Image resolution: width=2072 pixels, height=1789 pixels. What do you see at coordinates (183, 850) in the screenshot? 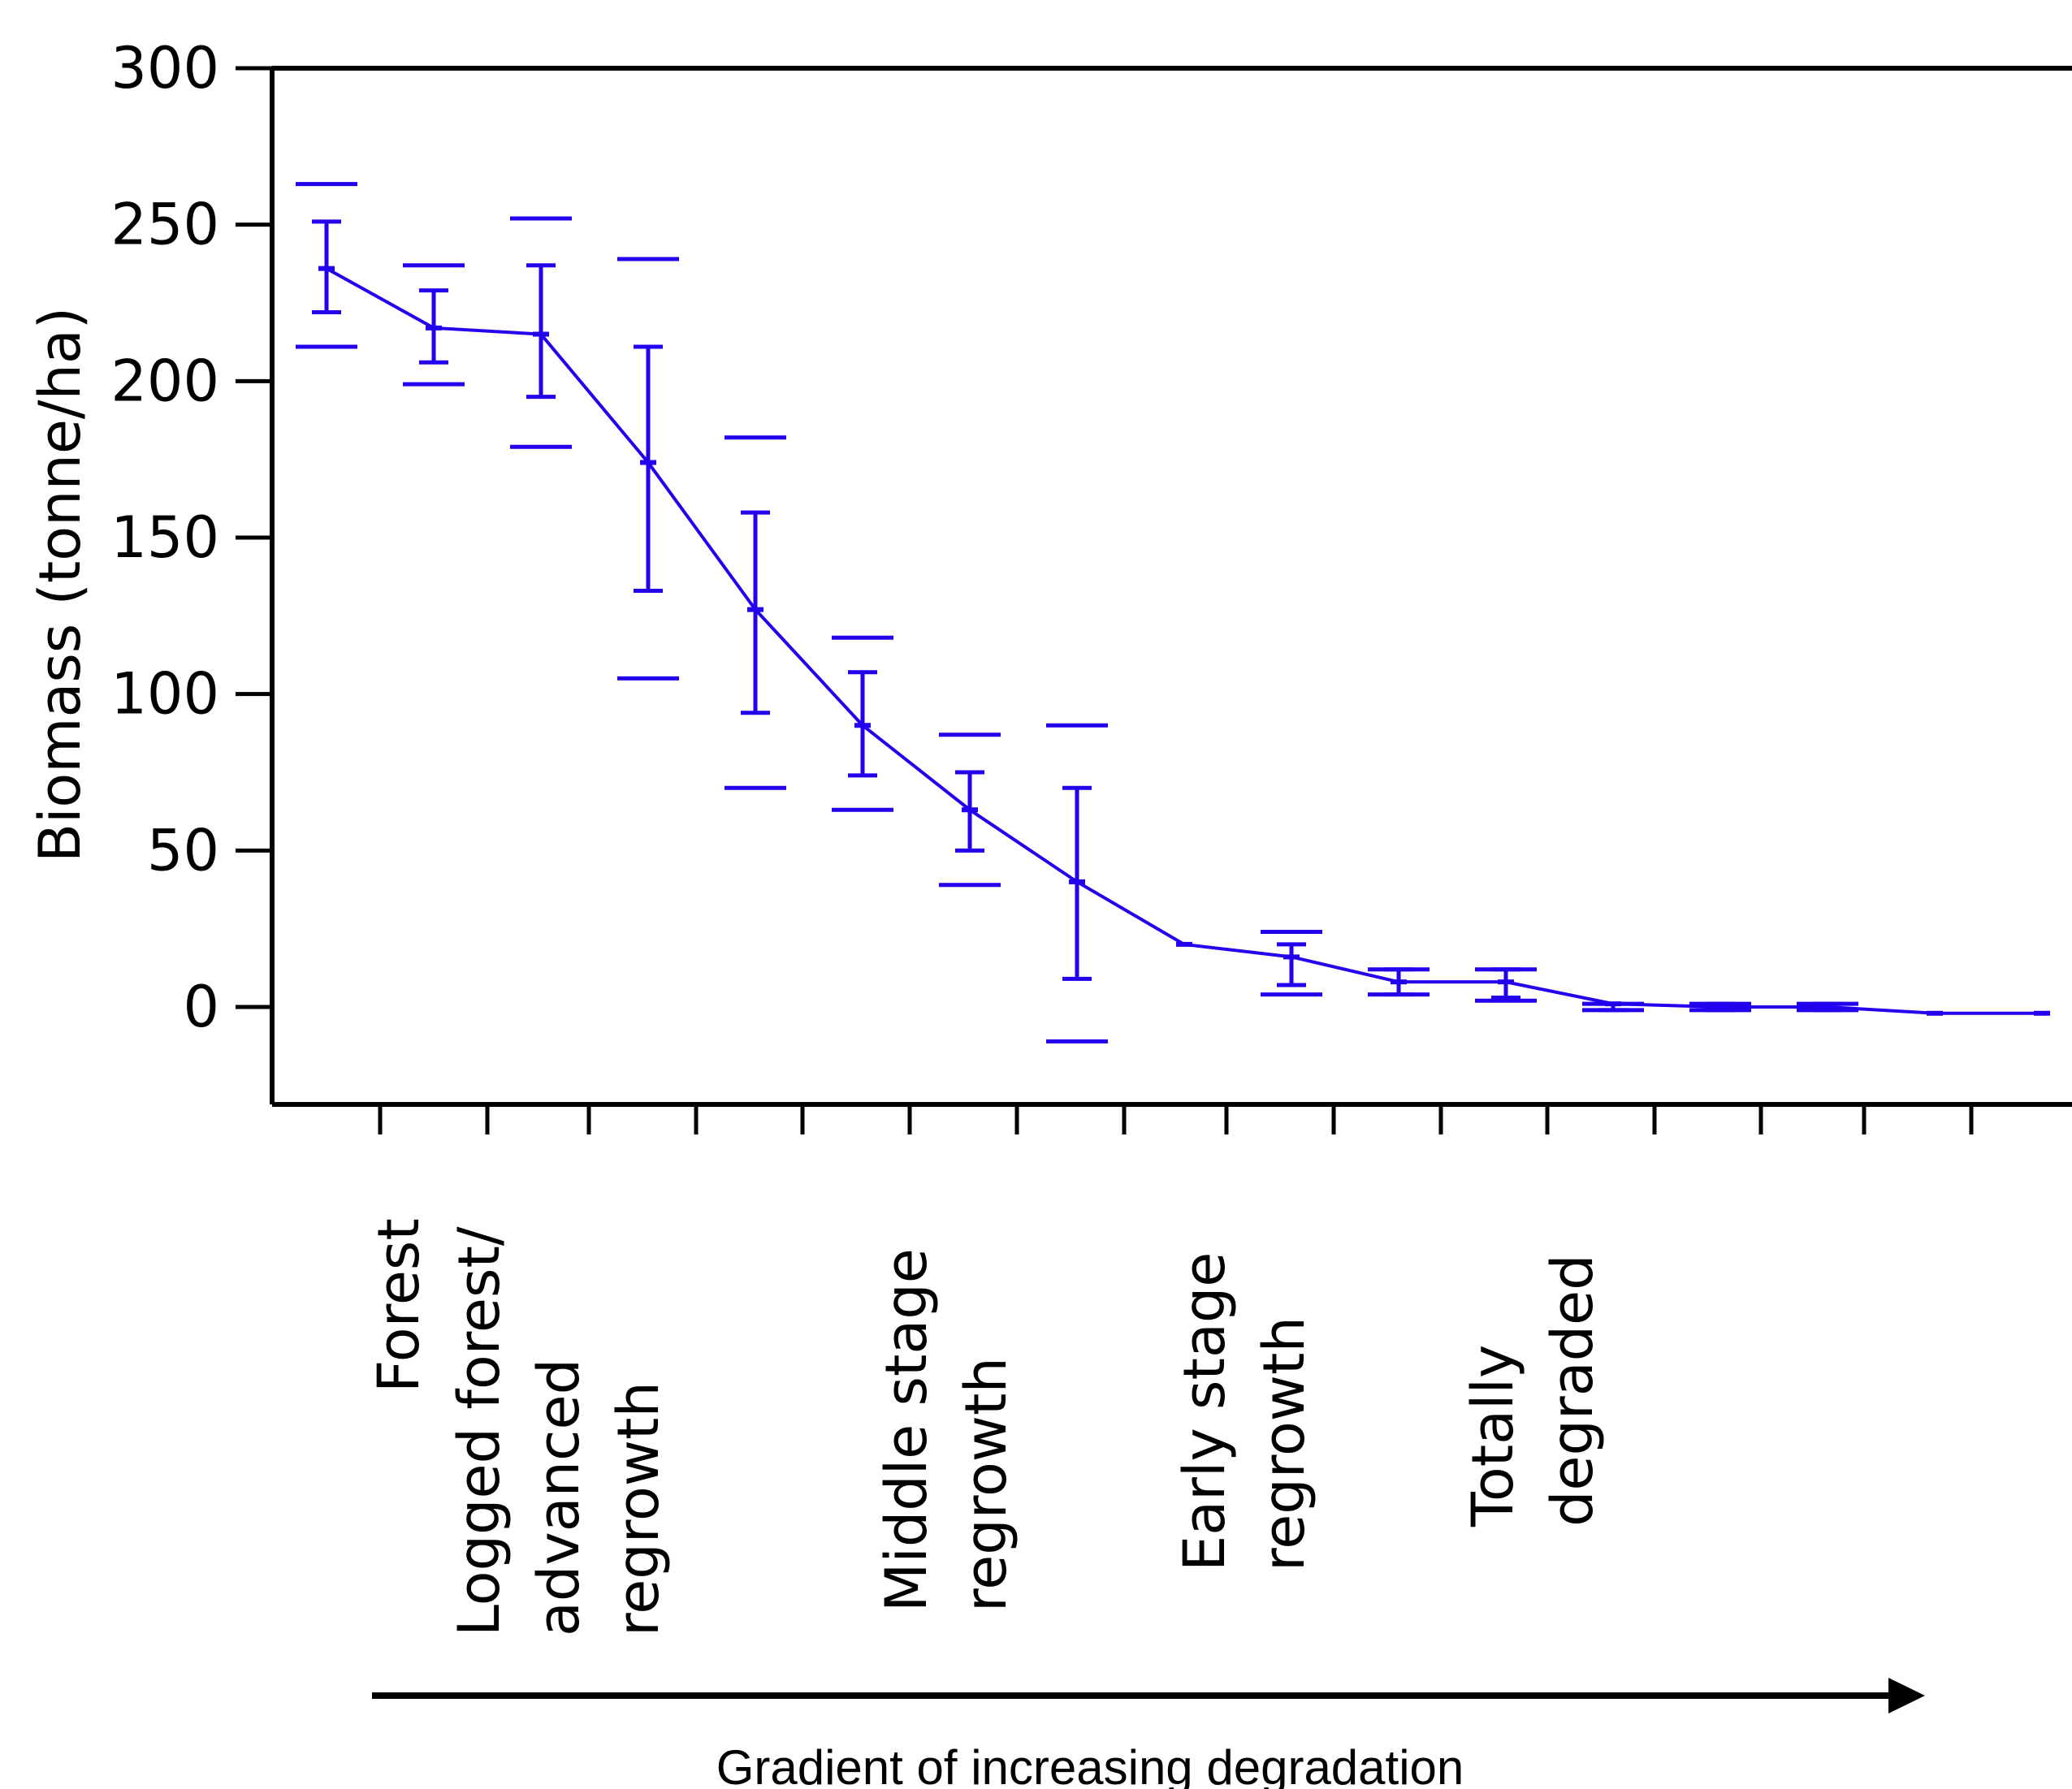
I see `y-tick-label: 50` at bounding box center [183, 850].